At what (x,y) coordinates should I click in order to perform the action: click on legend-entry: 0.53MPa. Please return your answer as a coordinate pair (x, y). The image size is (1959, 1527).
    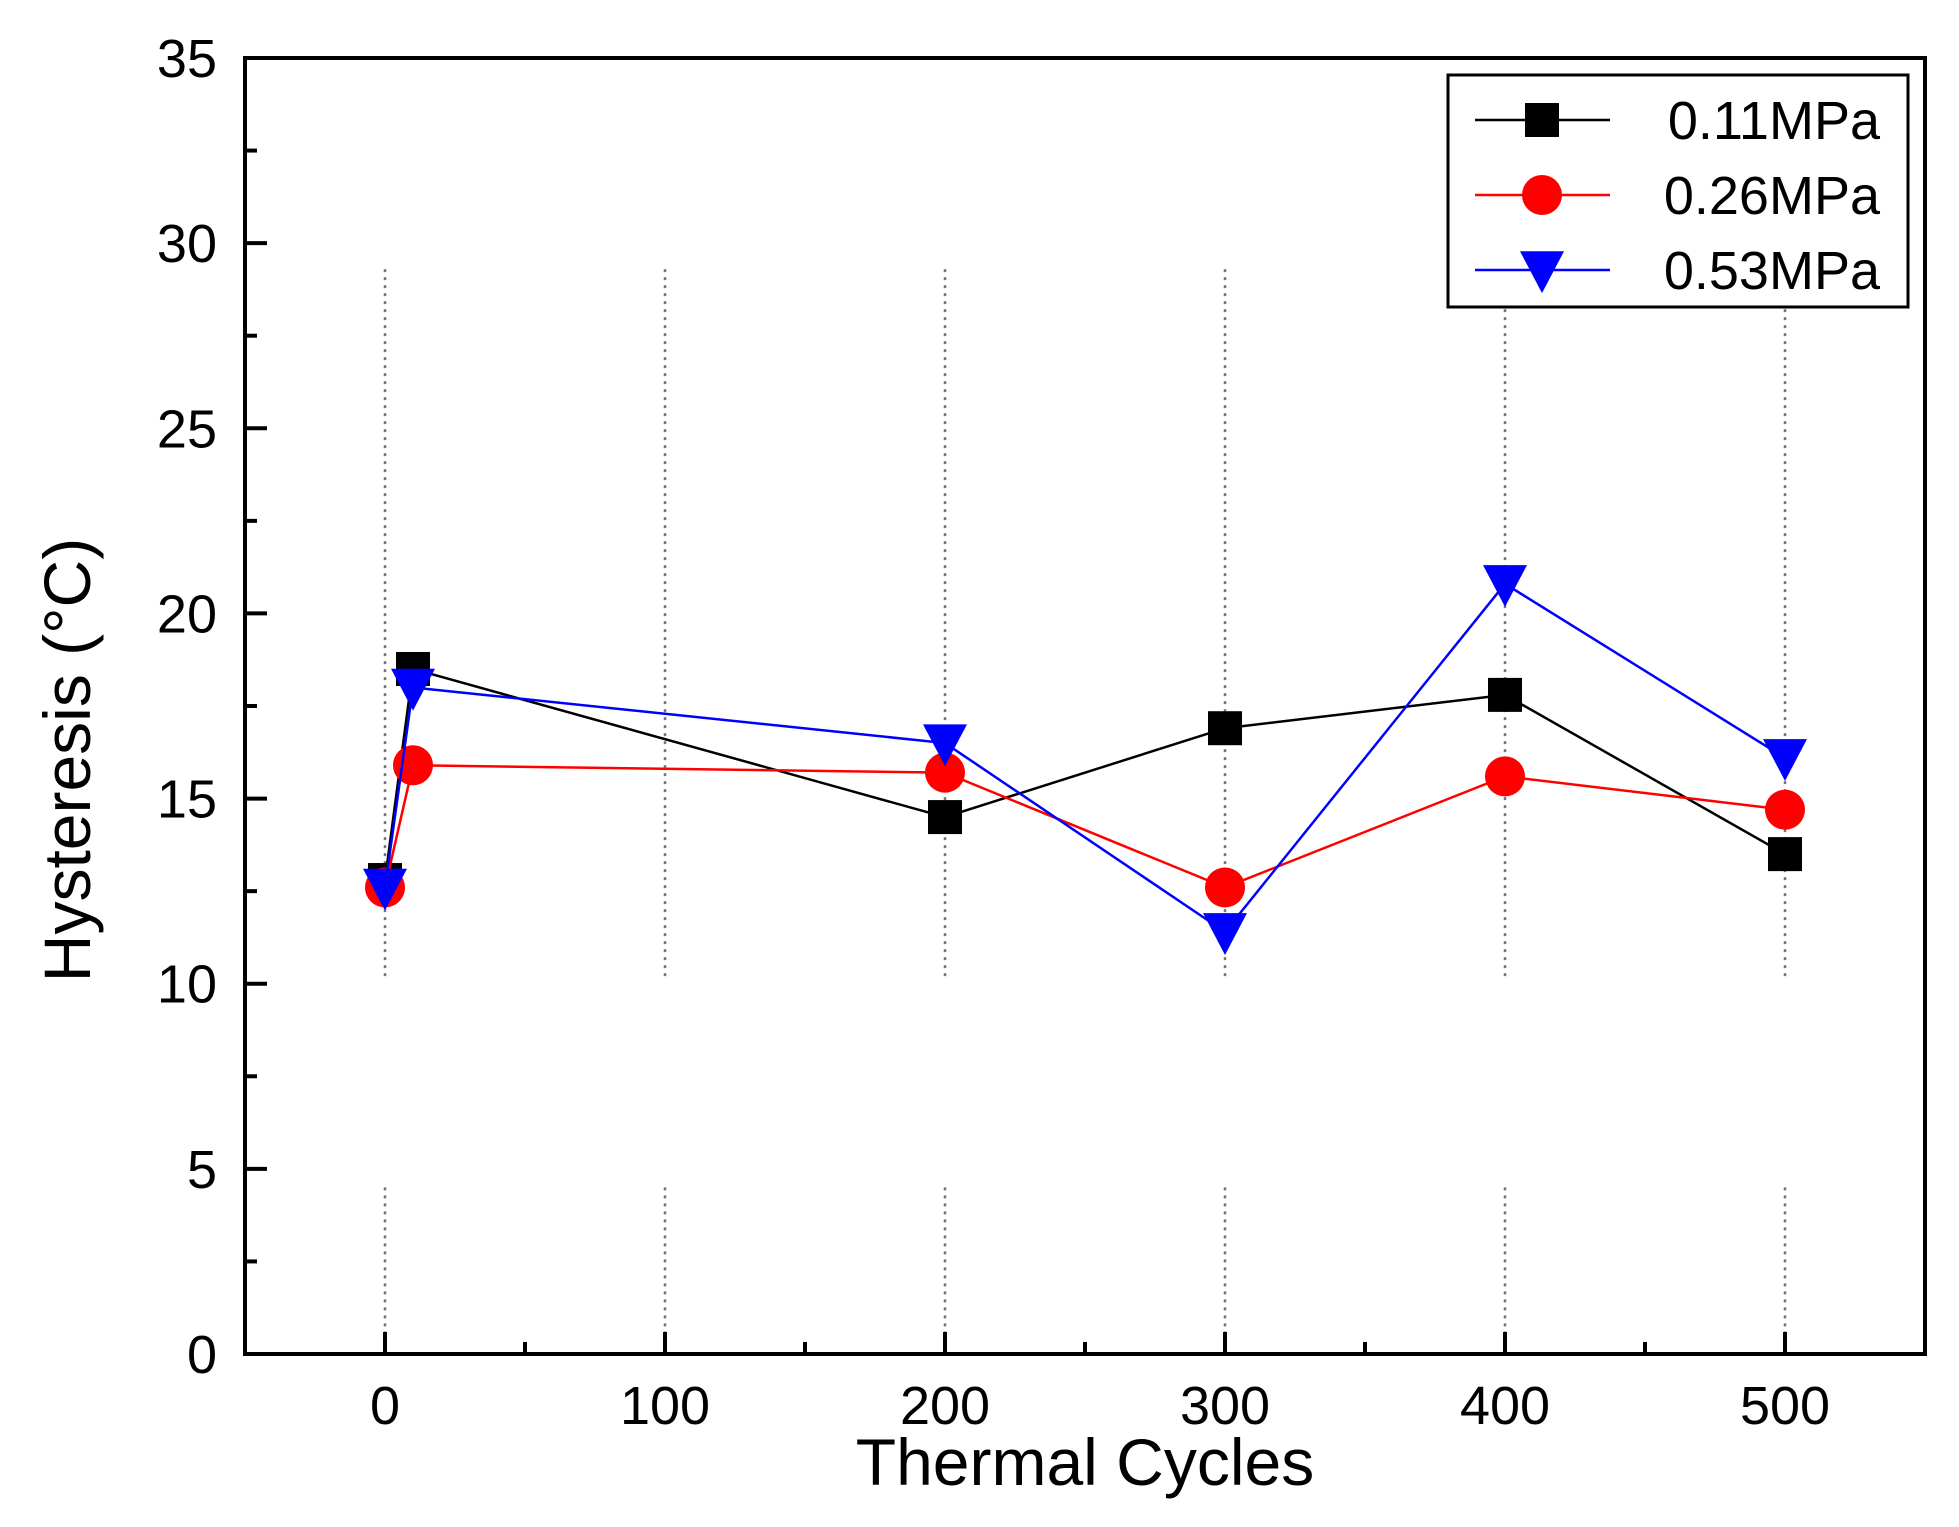
    Looking at the image, I should click on (1678, 271).